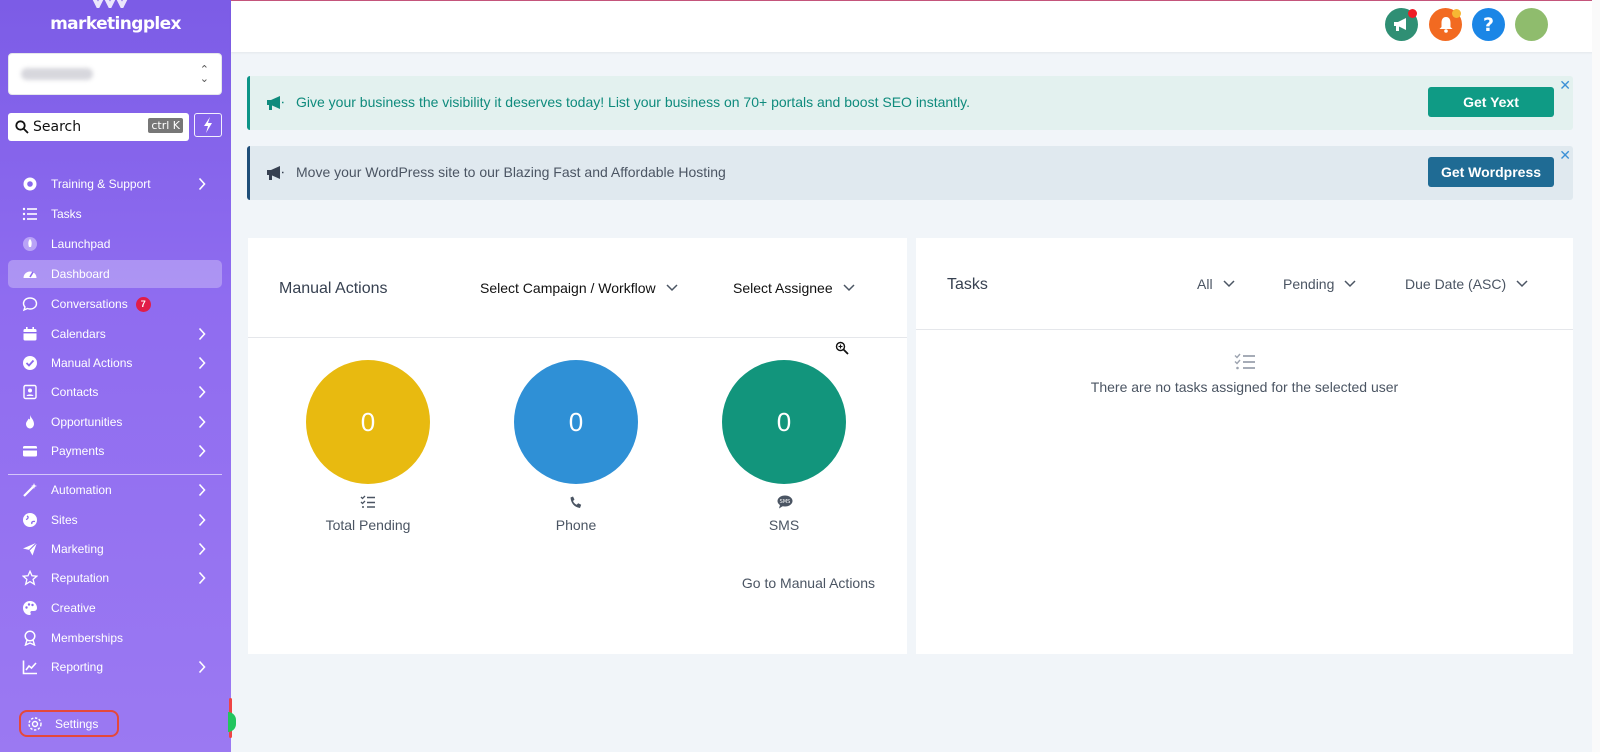  What do you see at coordinates (30, 184) in the screenshot?
I see `lifebuoy-icon` at bounding box center [30, 184].